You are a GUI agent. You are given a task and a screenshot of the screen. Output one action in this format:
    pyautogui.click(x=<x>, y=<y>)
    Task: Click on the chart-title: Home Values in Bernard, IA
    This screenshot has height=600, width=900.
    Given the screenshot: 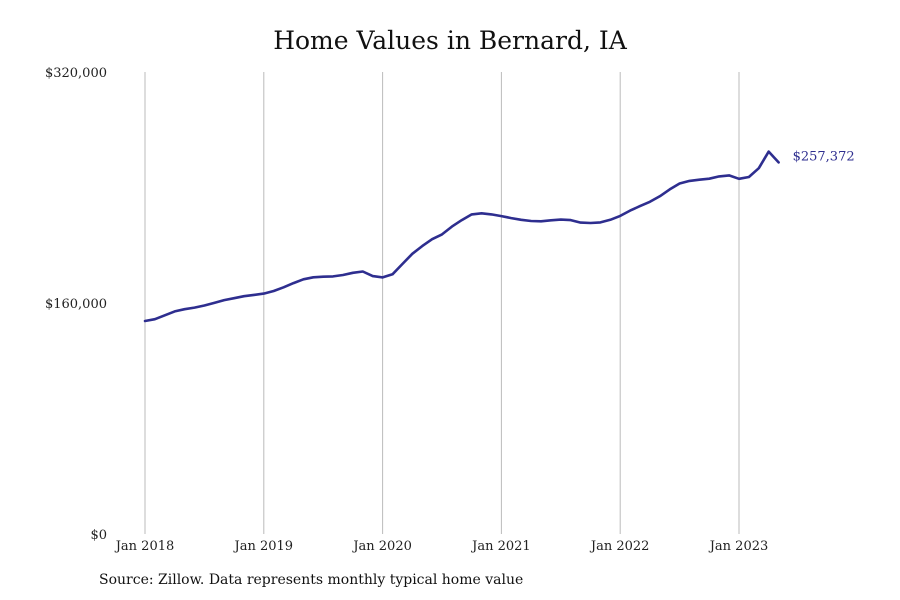 What is the action you would take?
    pyautogui.click(x=450, y=40)
    